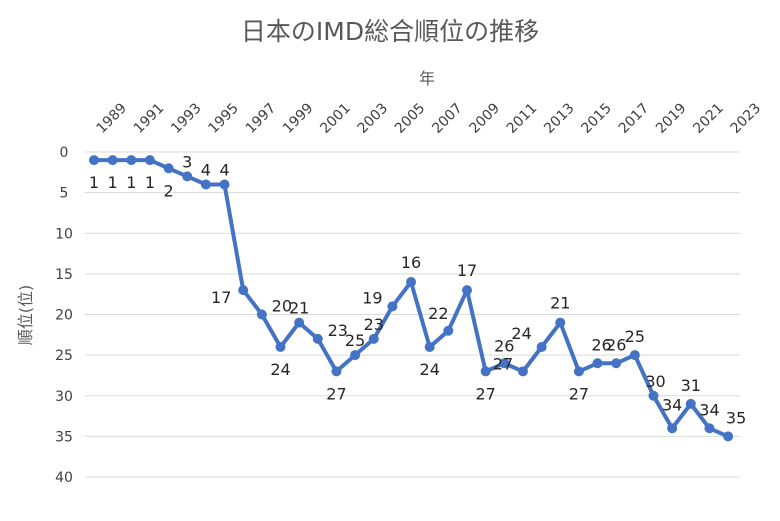 This screenshot has height=521, width=780. Describe the element at coordinates (691, 385) in the screenshot. I see `data-label: 31` at that location.